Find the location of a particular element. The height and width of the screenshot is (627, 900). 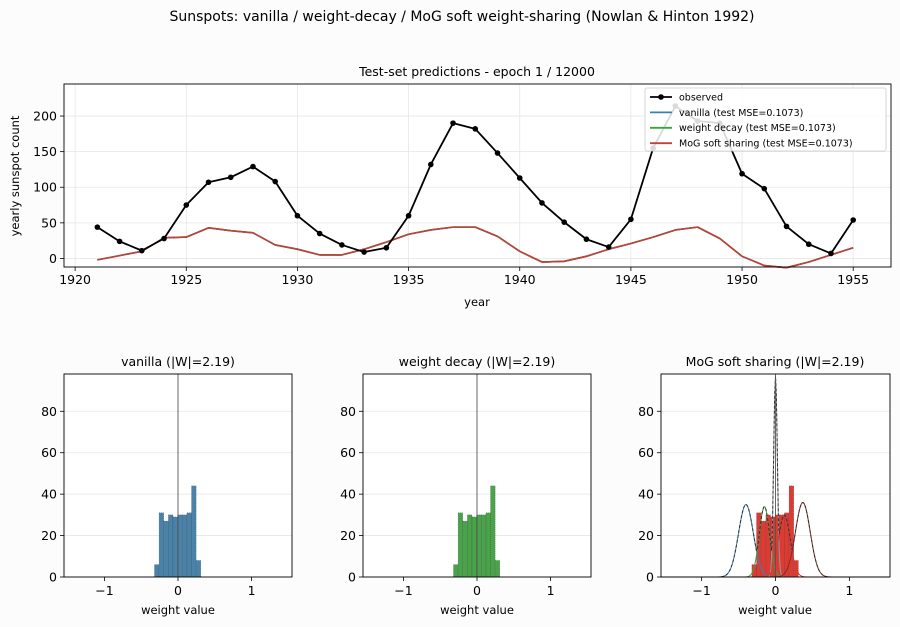

legend-box is located at coordinates (765, 119).